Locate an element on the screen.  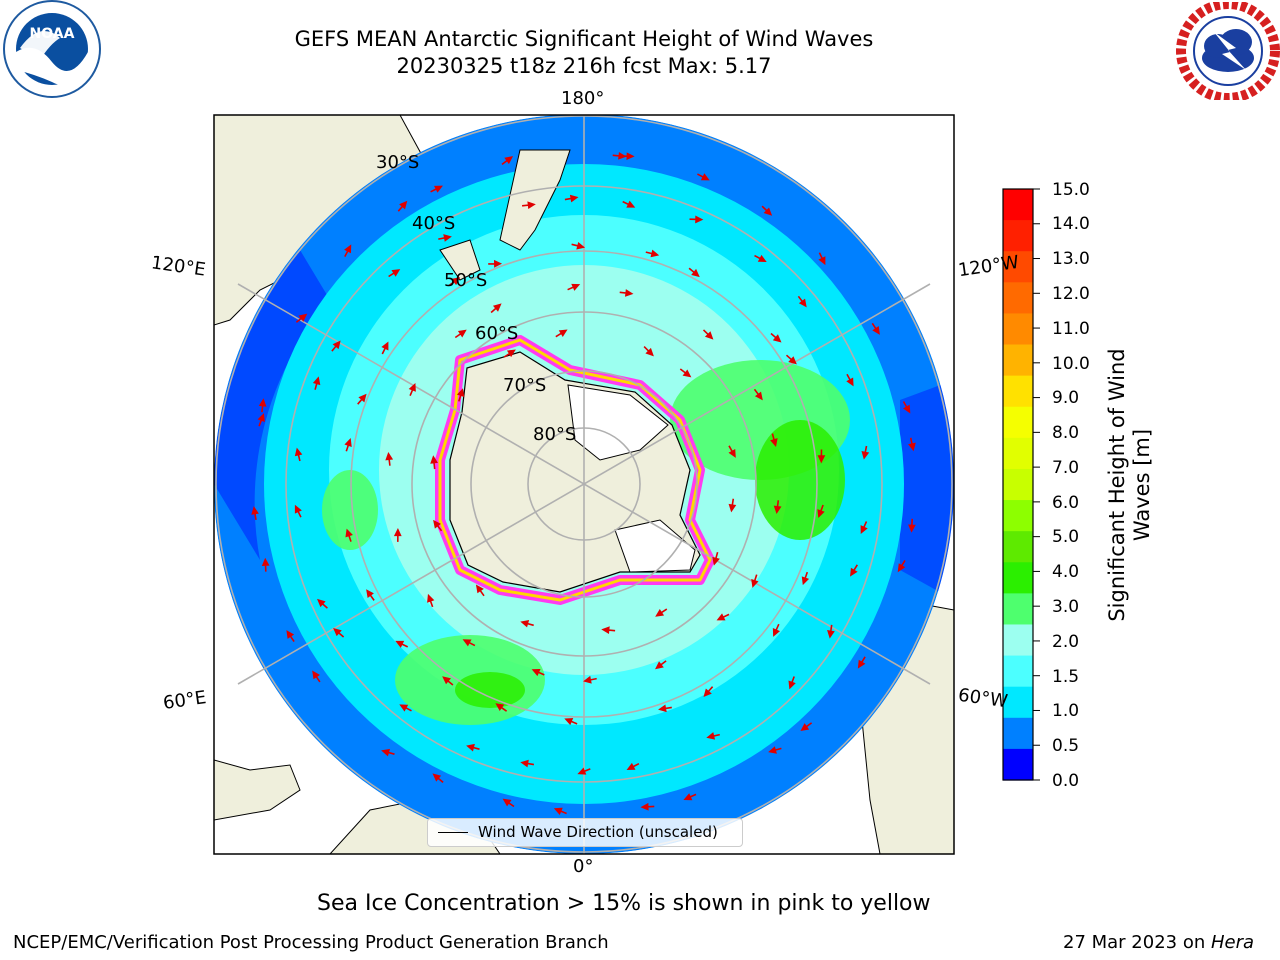
colorbar-tick-marks is located at coordinates (1036, 484).